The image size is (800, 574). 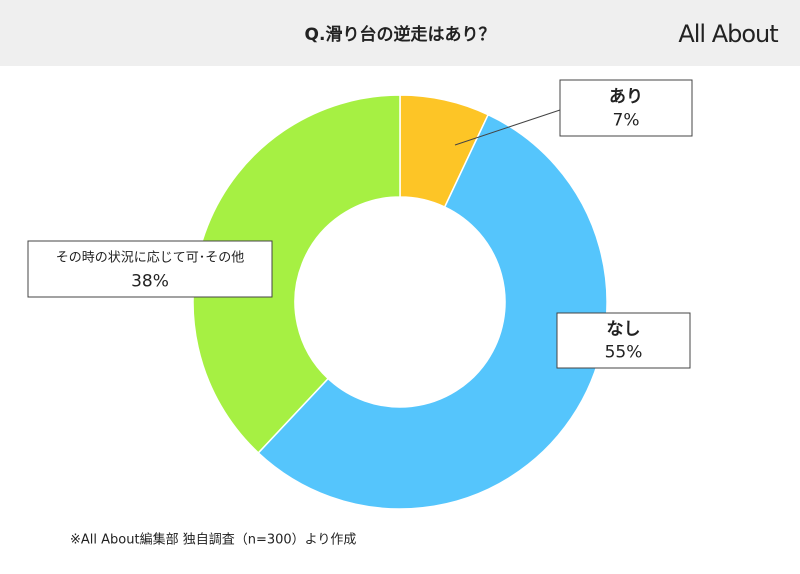 What do you see at coordinates (150, 257) in the screenshot?
I see `slice-label: その時の状況に応じて可･その他` at bounding box center [150, 257].